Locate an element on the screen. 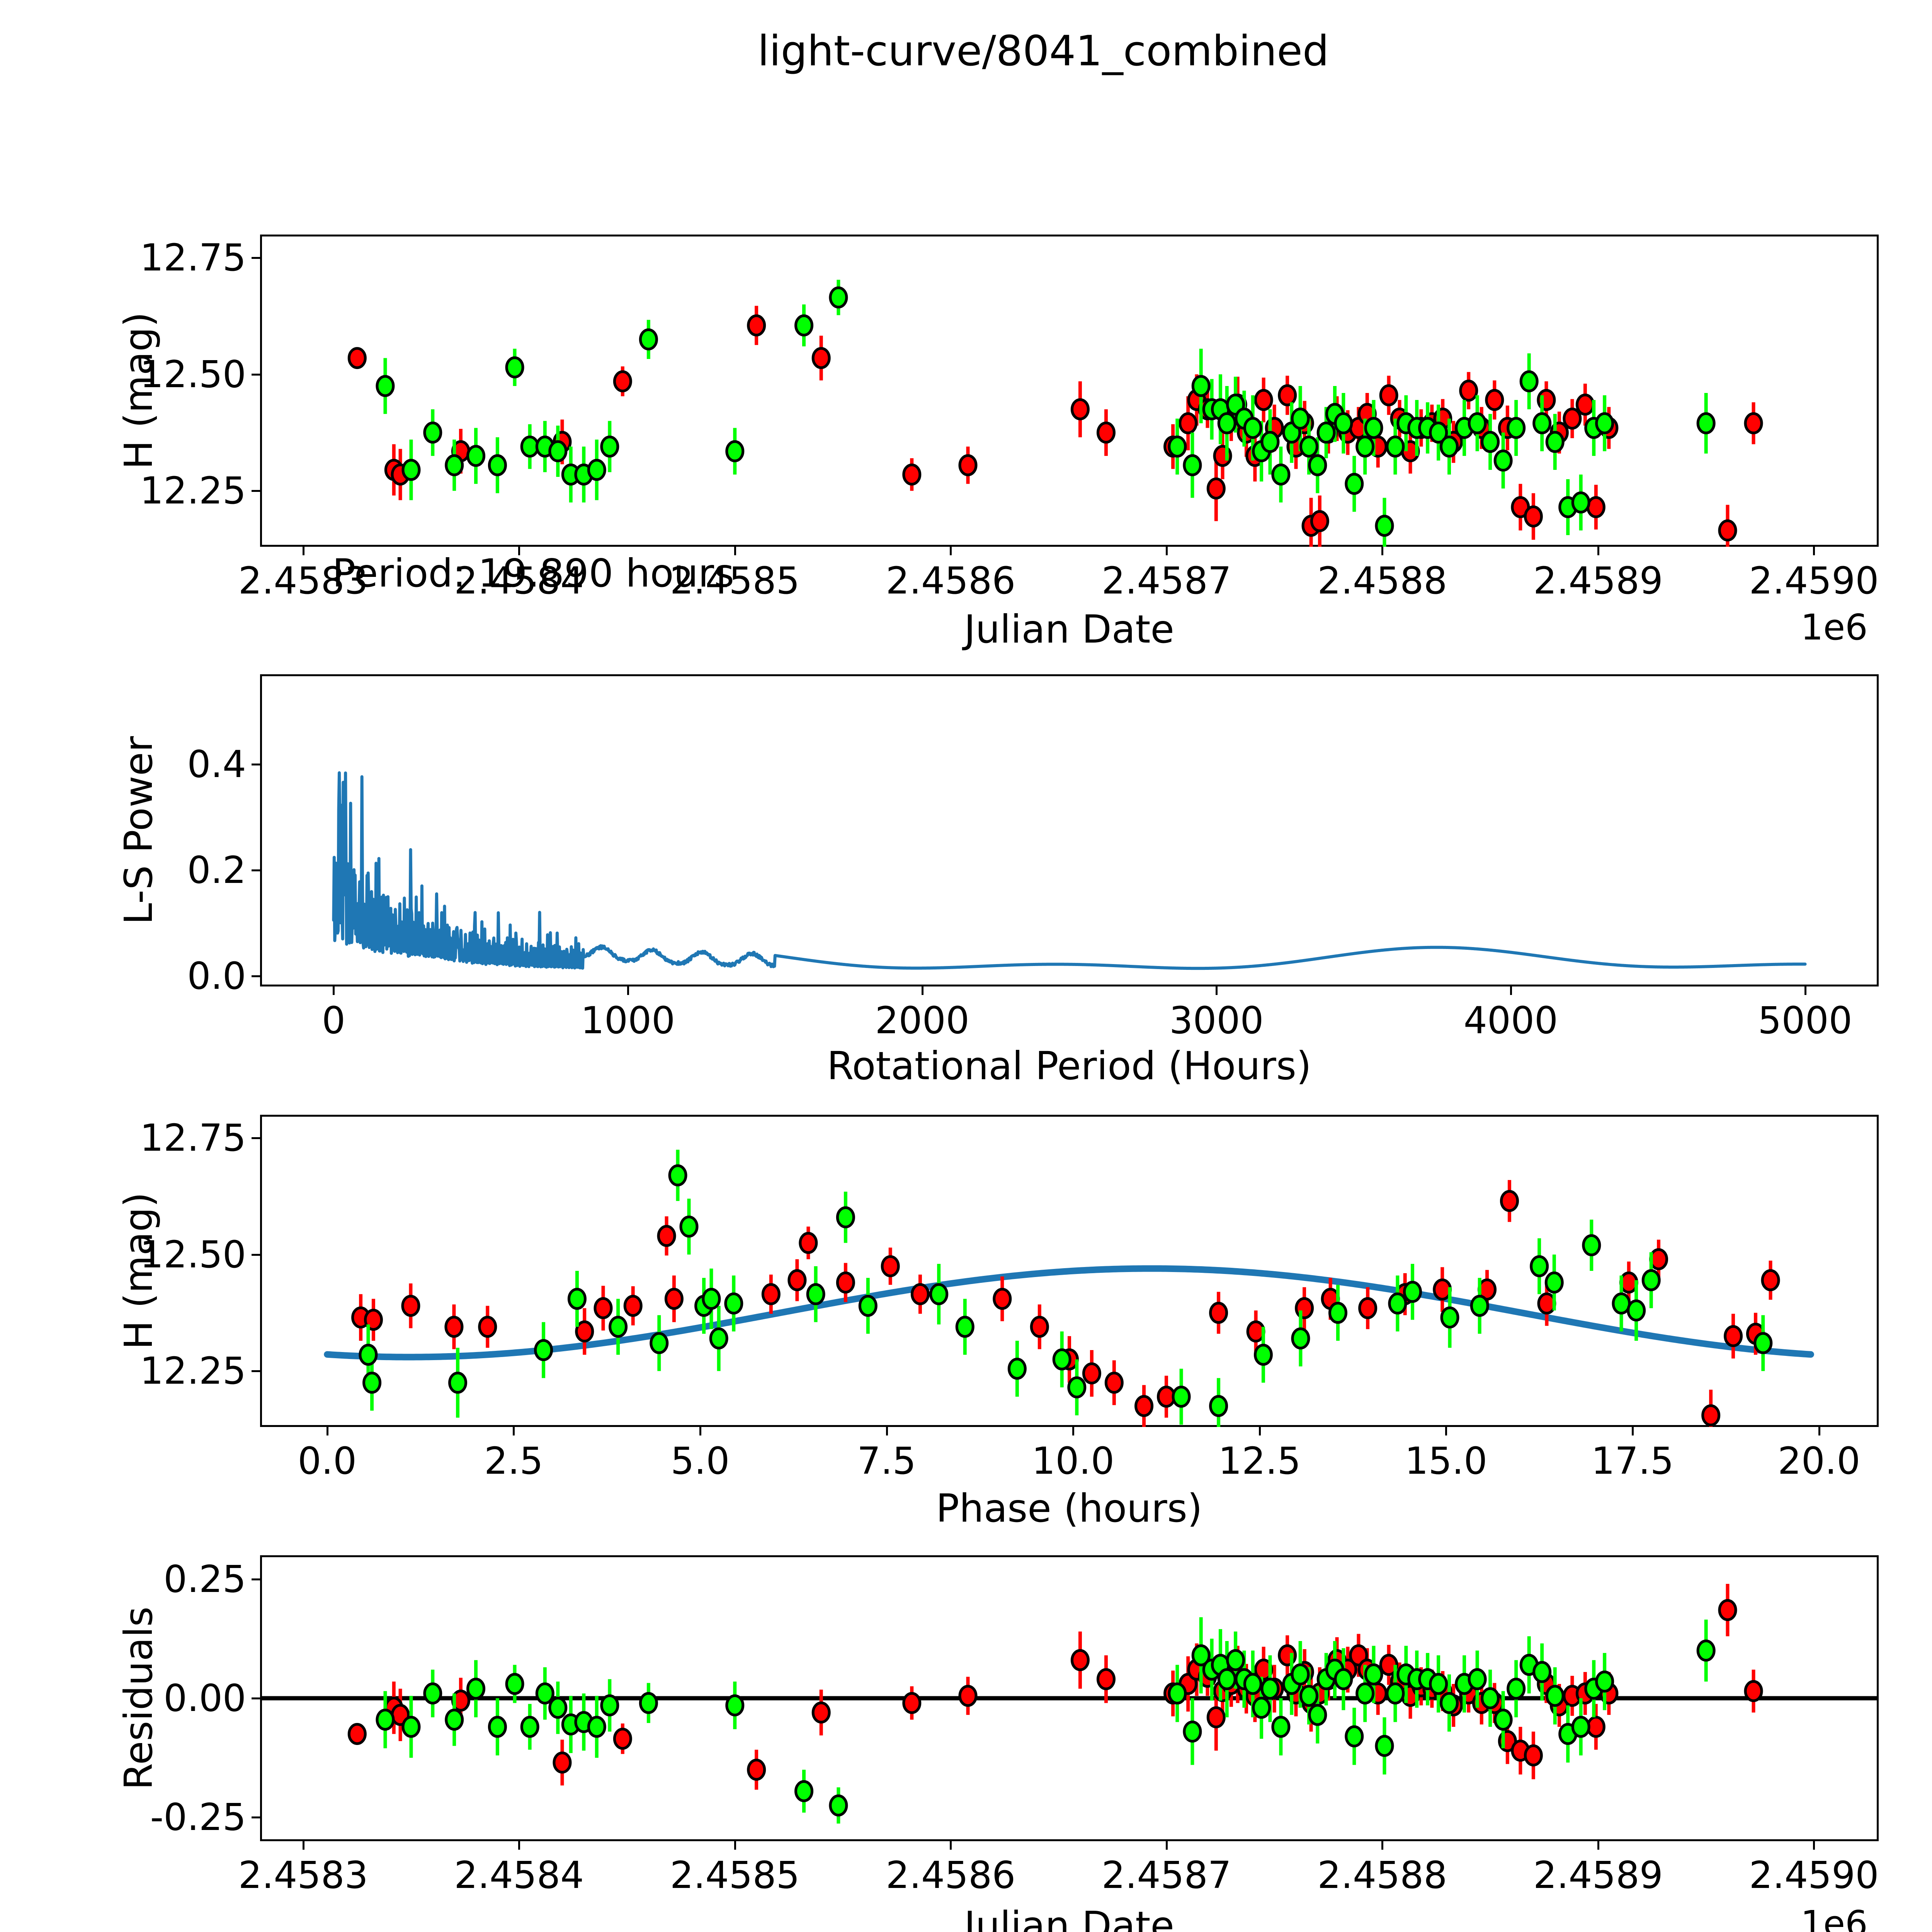 This screenshot has height=1932, width=1932. periodogram-curve is located at coordinates (1070, 871).